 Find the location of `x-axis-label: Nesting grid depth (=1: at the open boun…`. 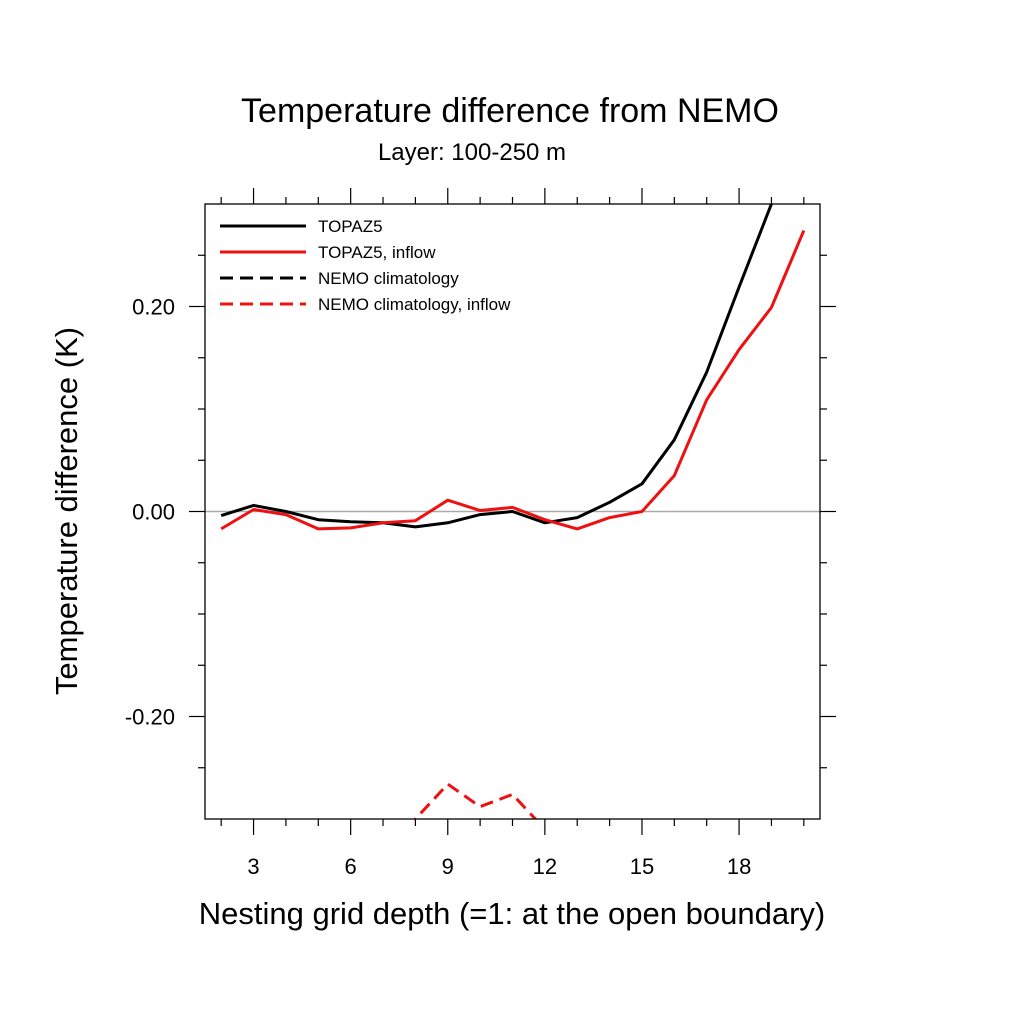

x-axis-label: Nesting grid depth (=1: at the open boun… is located at coordinates (512, 913).